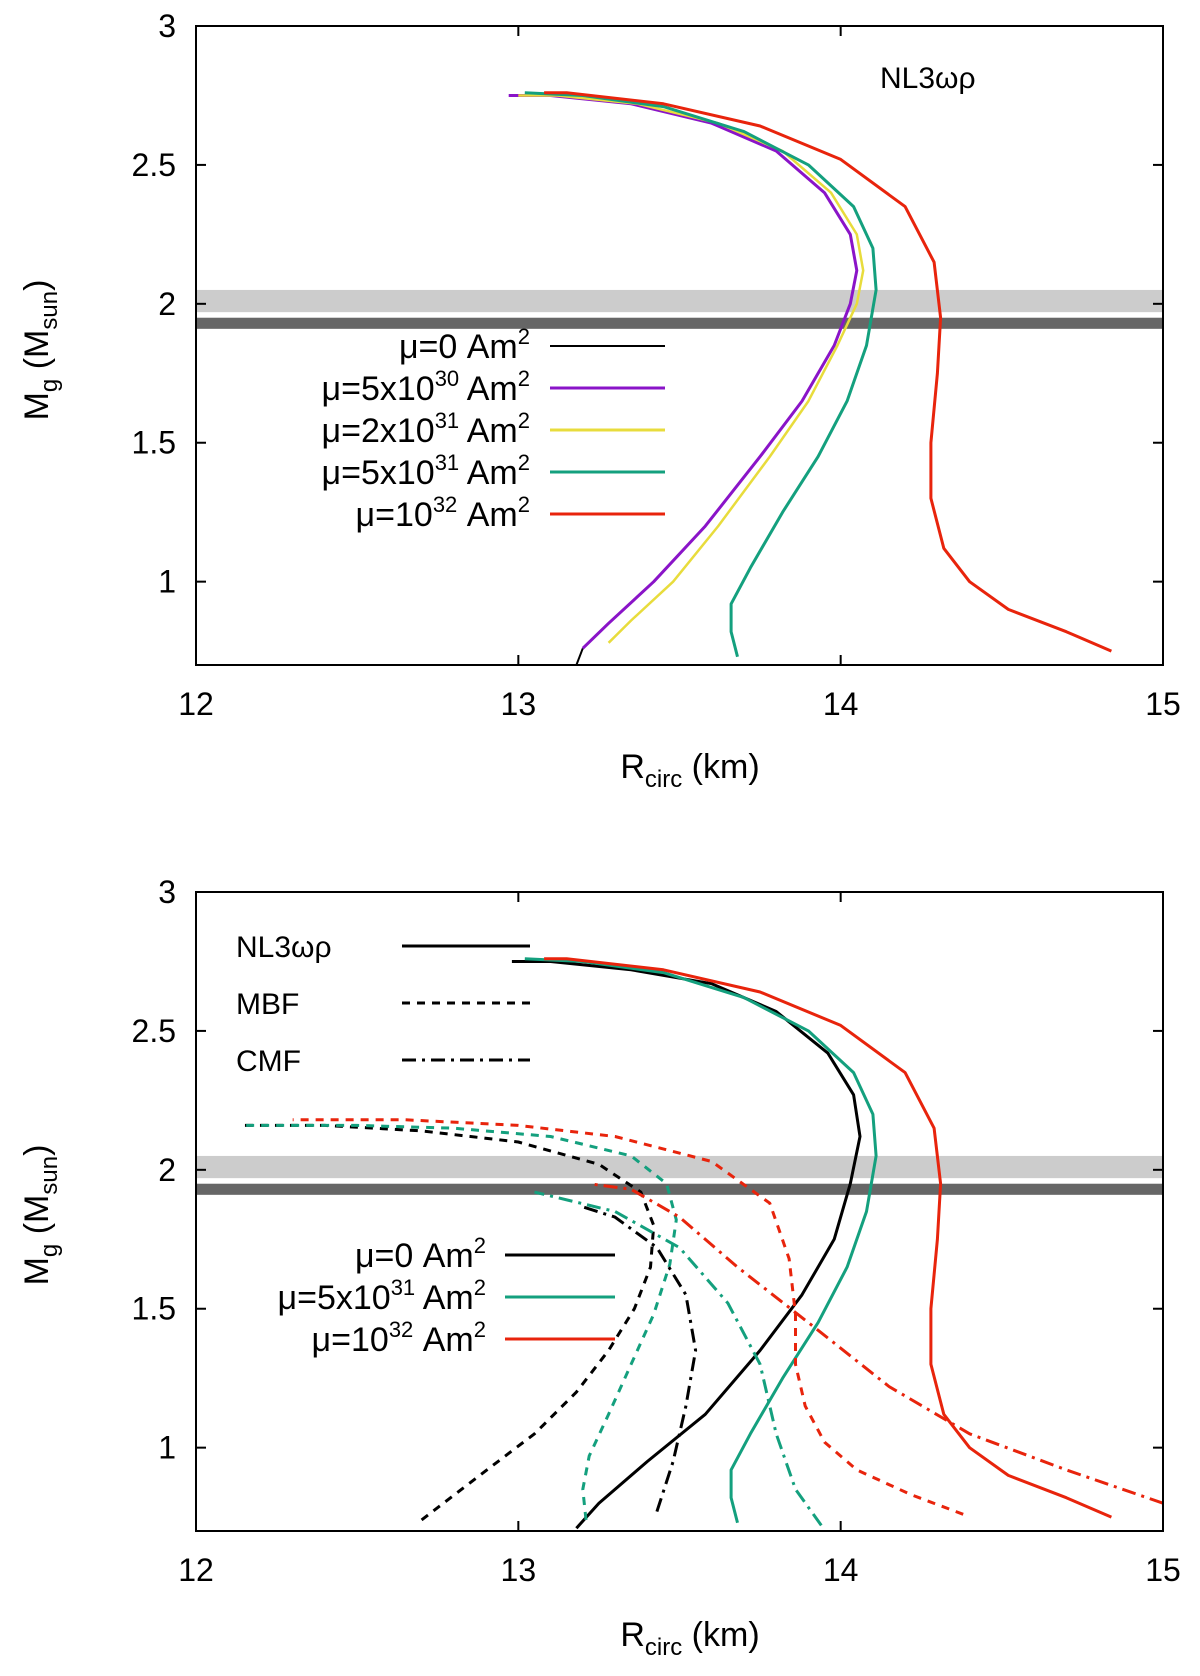 The image size is (1200, 1676). I want to click on legend-label: μ=5x1030 Am2, so click(426, 387).